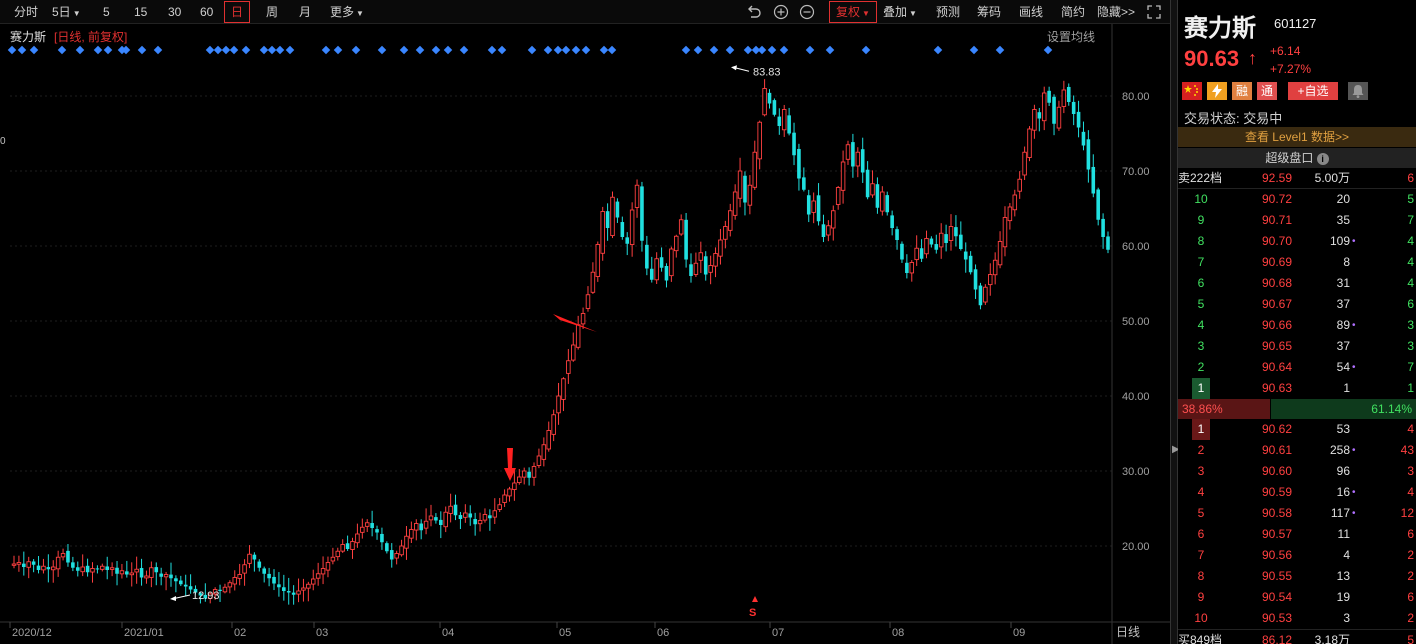 The width and height of the screenshot is (1416, 644). What do you see at coordinates (1297, 555) in the screenshot?
I see `bid-row: 7 90.56 4 2` at bounding box center [1297, 555].